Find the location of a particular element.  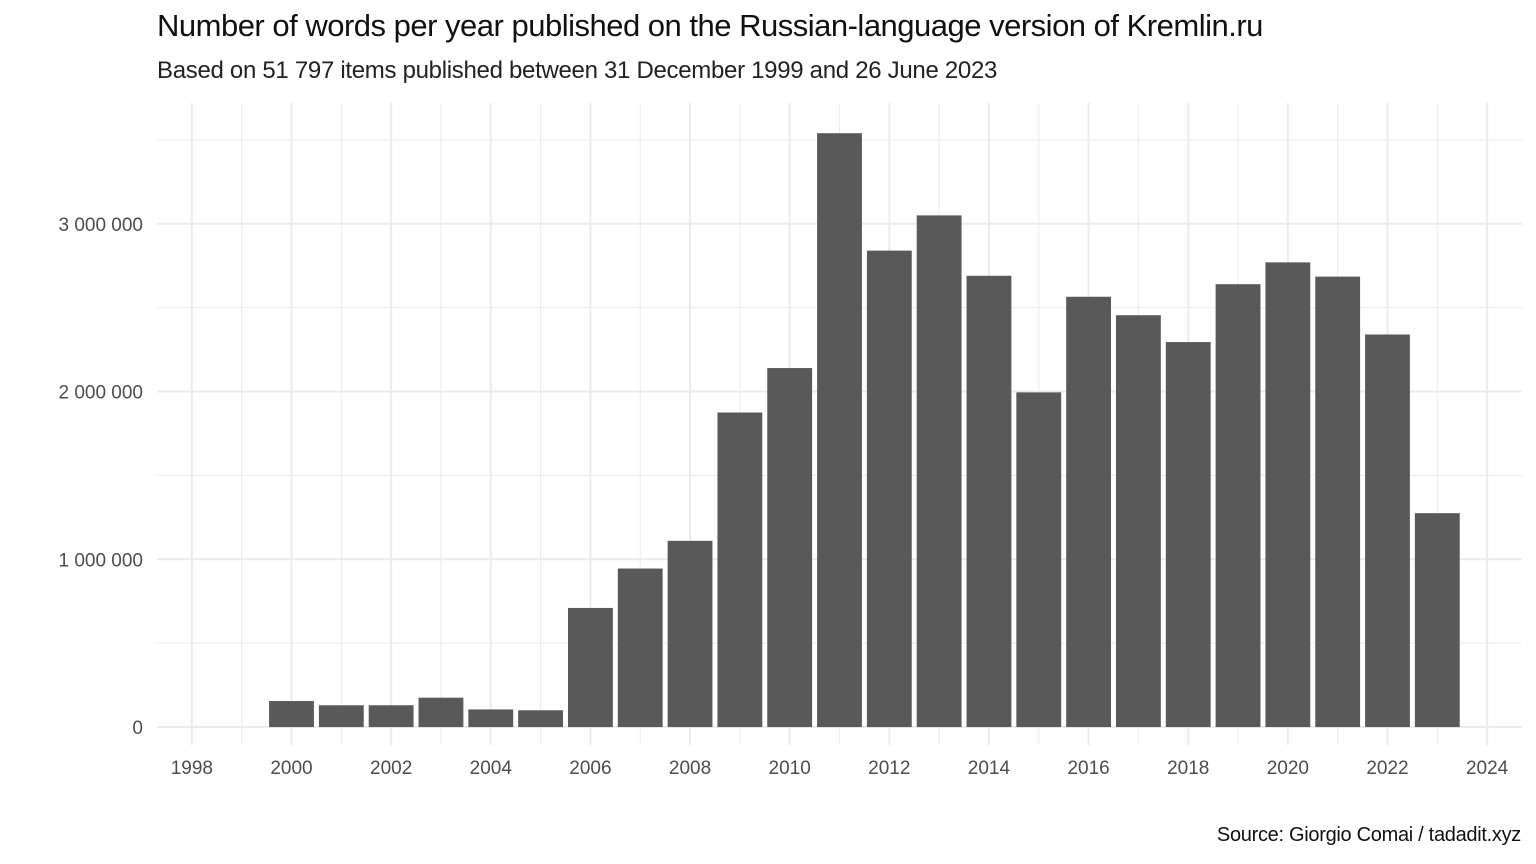

bar-2008 is located at coordinates (690, 634).